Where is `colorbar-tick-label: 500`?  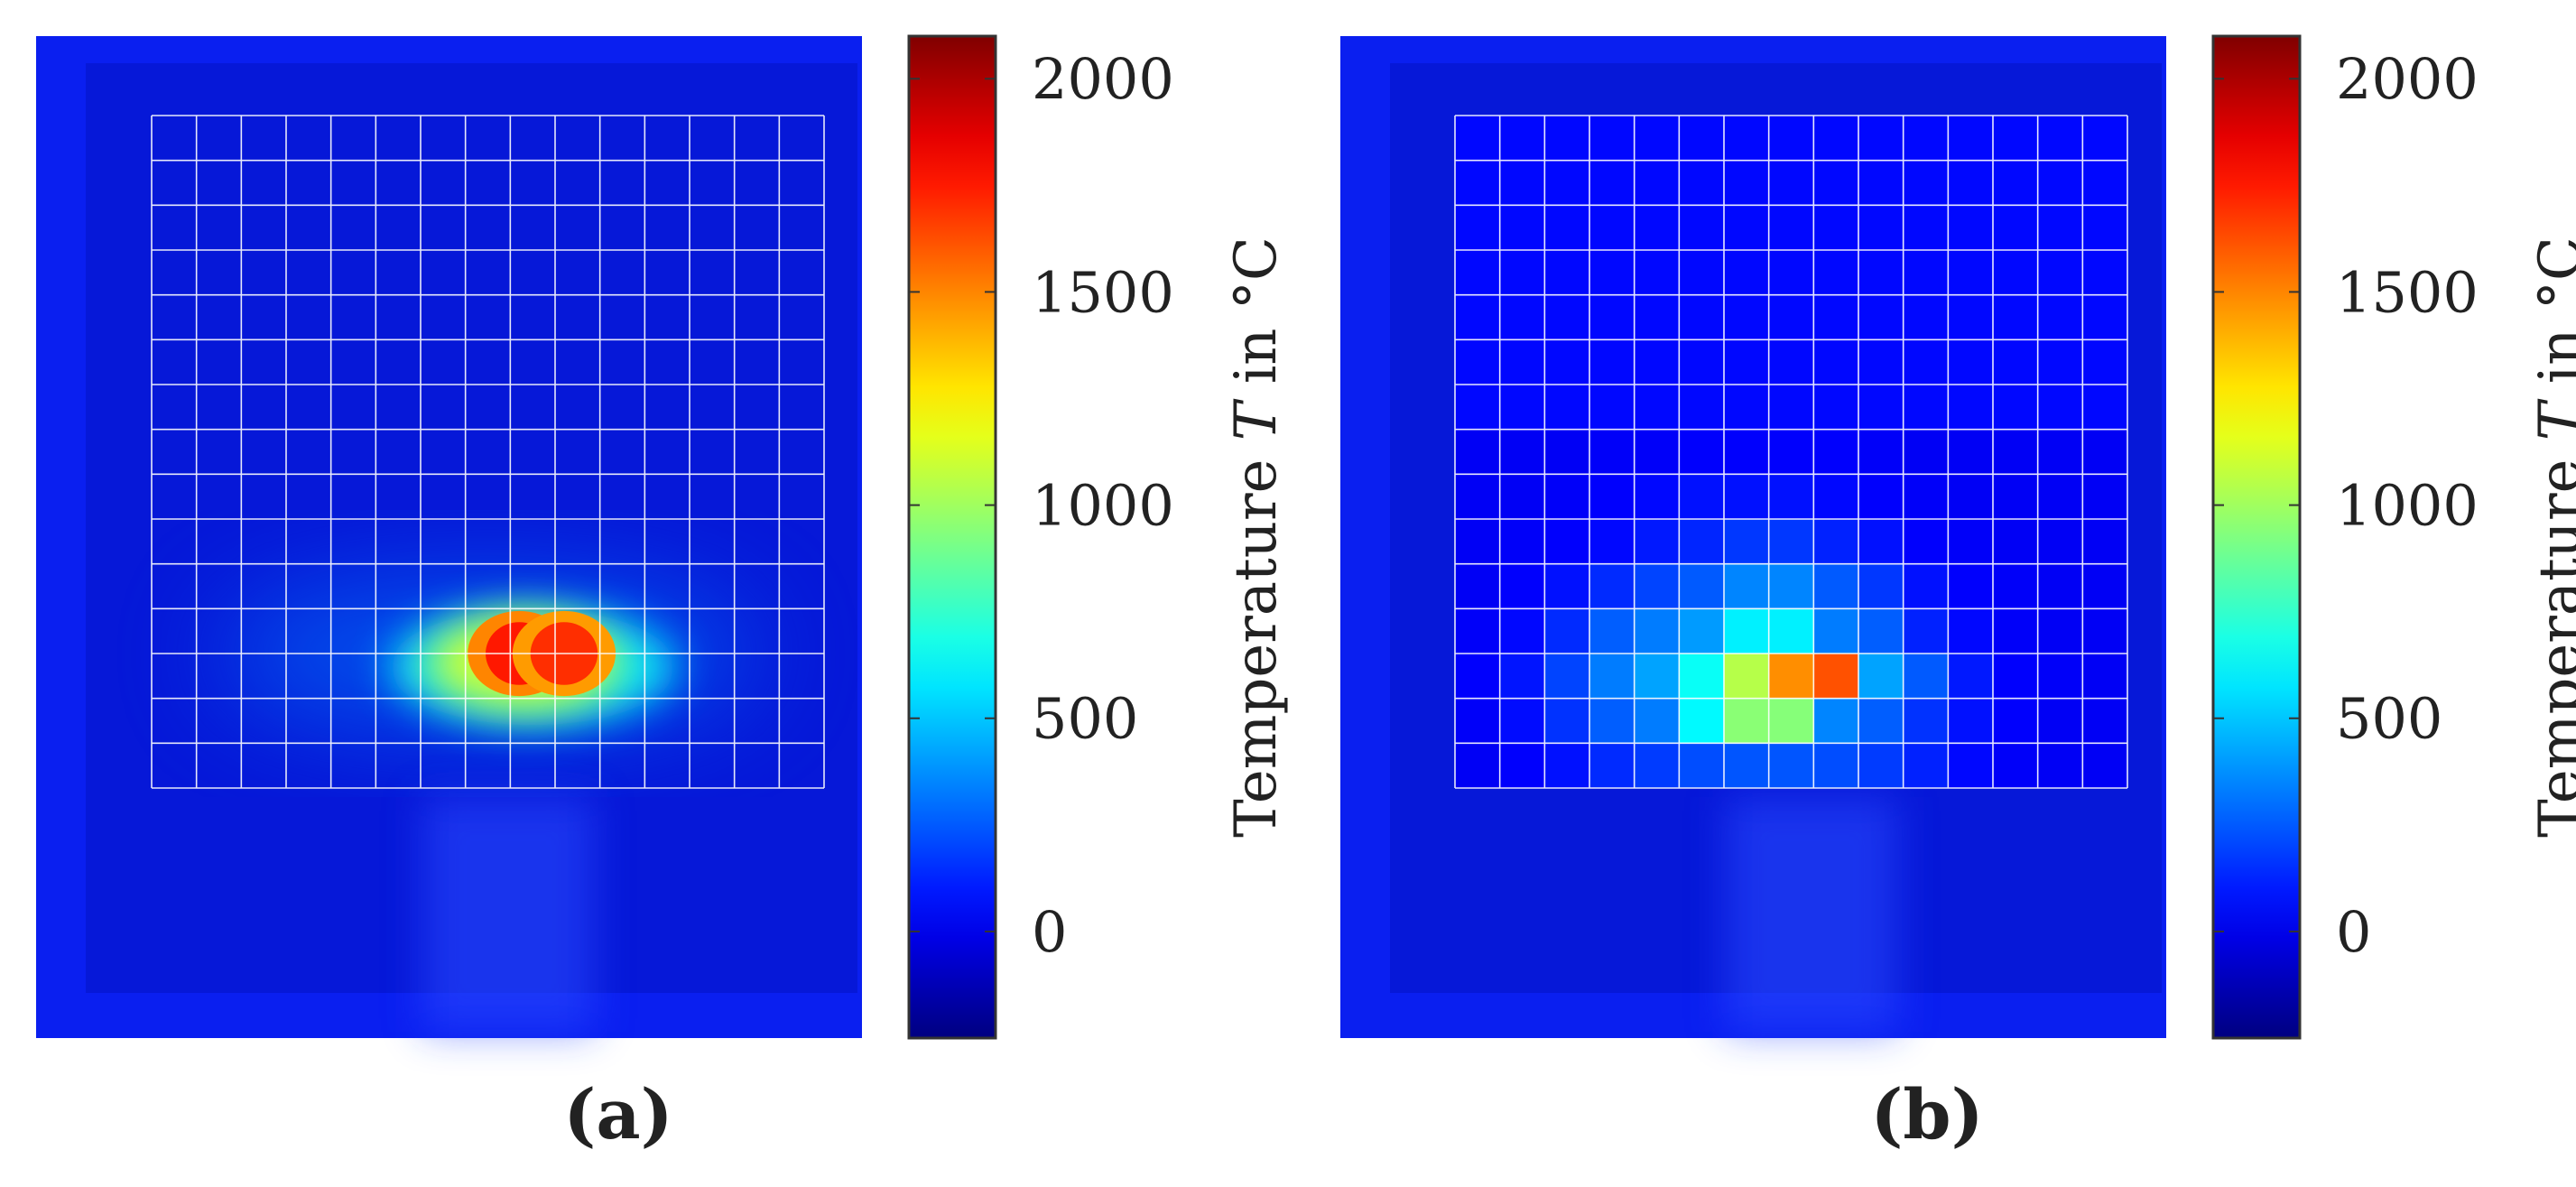
colorbar-tick-label: 500 is located at coordinates (1085, 719).